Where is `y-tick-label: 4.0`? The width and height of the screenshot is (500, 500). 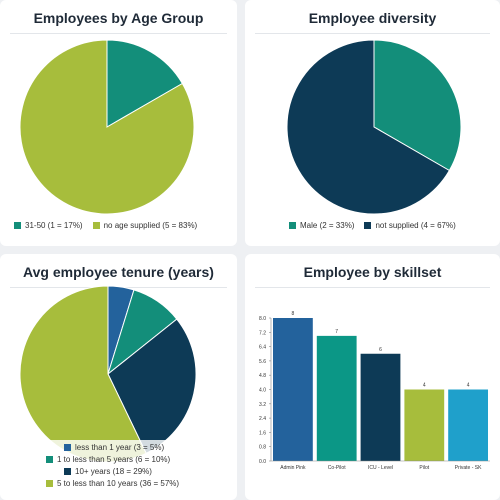 y-tick-label: 4.0 is located at coordinates (262, 391).